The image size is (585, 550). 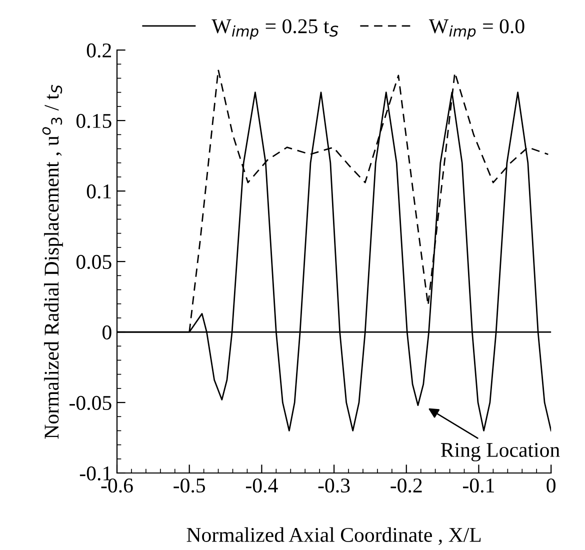 I want to click on y-tick-label: -0.05, so click(x=91, y=403).